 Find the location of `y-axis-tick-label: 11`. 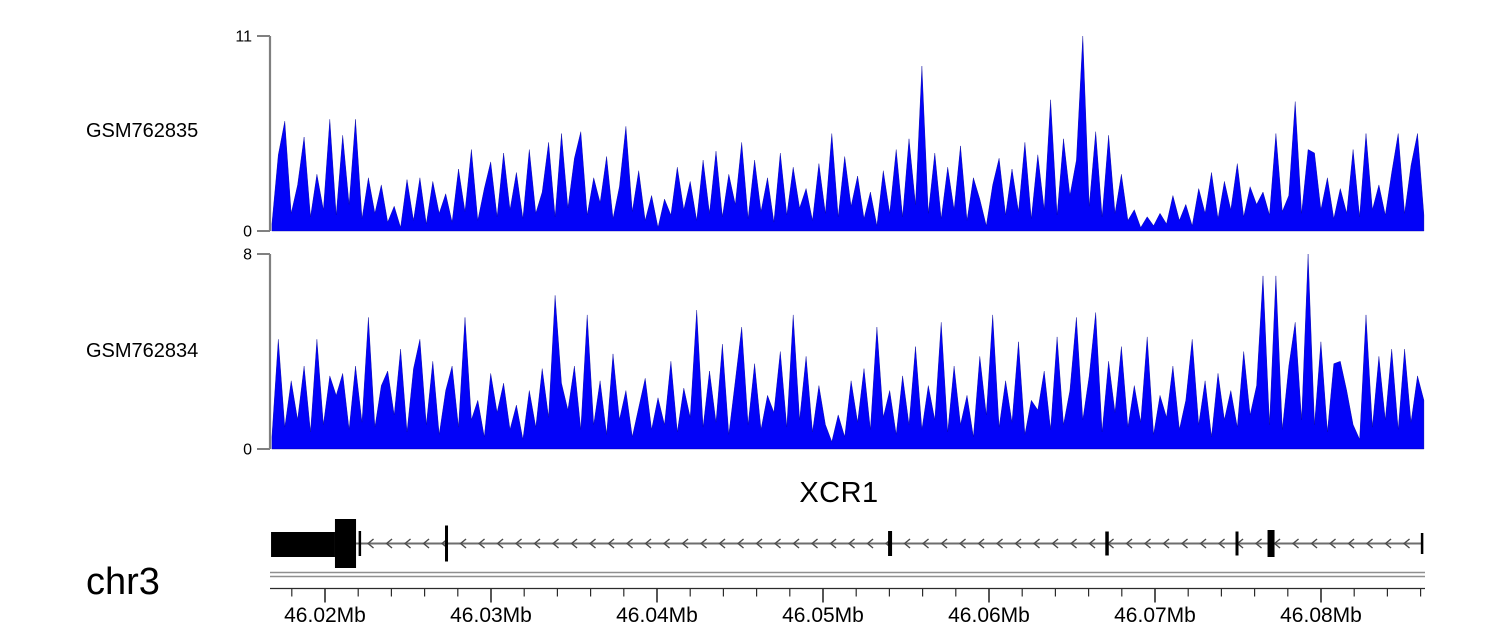

y-axis-tick-label: 11 is located at coordinates (243, 37).